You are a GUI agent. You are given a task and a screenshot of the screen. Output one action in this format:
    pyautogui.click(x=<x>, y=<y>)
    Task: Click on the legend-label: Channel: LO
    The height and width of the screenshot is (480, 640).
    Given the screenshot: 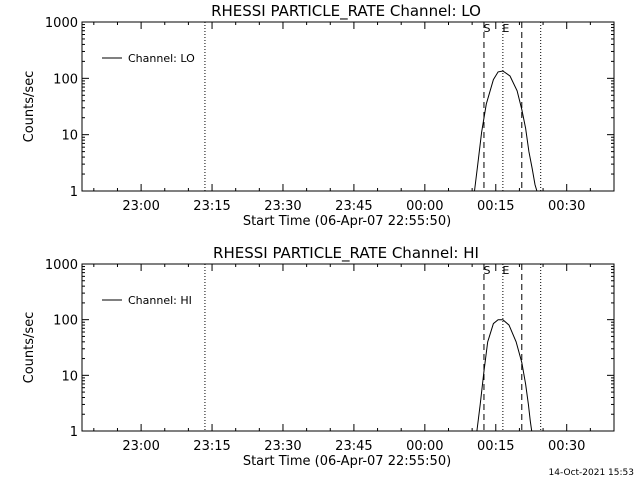 What is the action you would take?
    pyautogui.click(x=161, y=58)
    